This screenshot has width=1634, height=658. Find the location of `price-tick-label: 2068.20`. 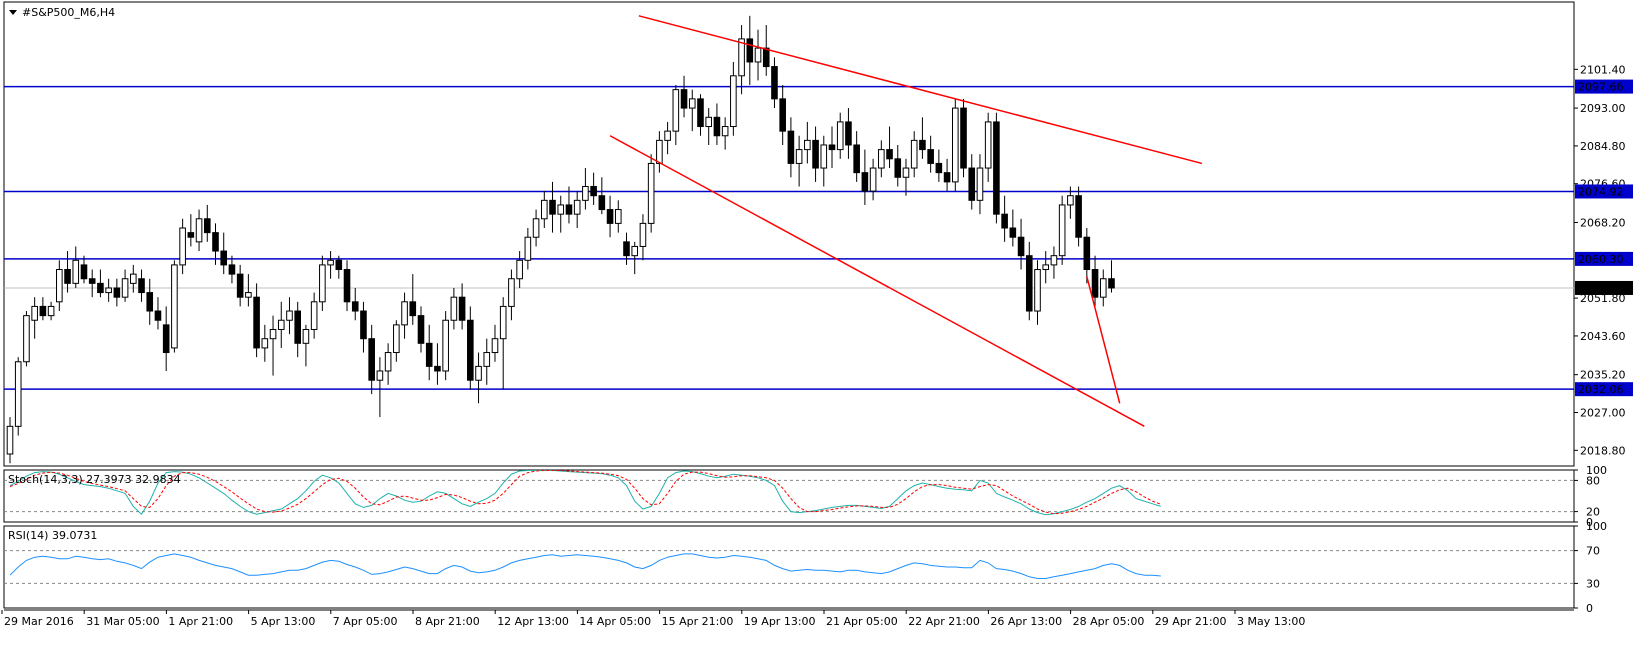

price-tick-label: 2068.20 is located at coordinates (1603, 222).